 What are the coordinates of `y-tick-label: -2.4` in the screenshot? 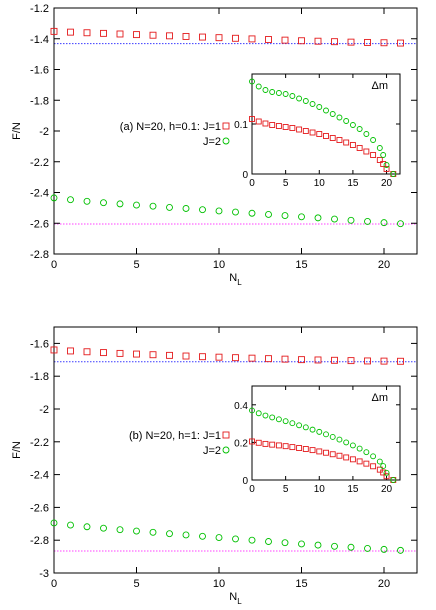 It's located at (39, 194).